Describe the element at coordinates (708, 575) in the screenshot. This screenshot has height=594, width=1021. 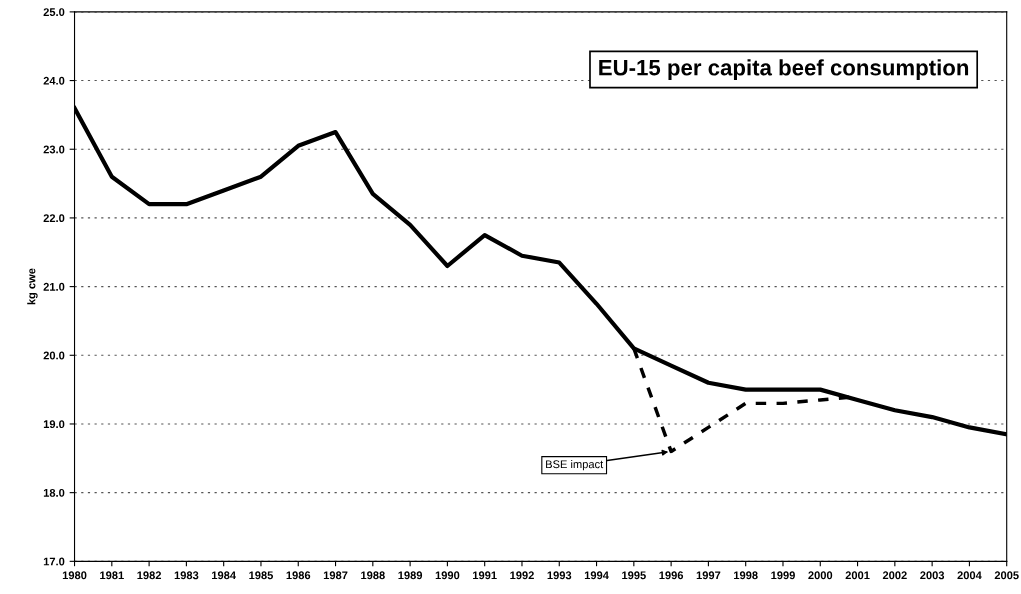
I see `x-tick-label: 1997` at that location.